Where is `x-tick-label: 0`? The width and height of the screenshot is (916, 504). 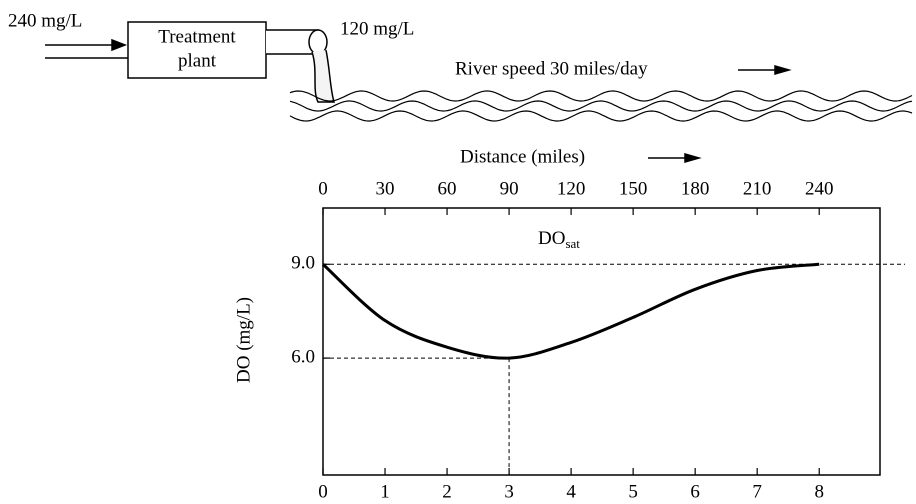 x-tick-label: 0 is located at coordinates (323, 491).